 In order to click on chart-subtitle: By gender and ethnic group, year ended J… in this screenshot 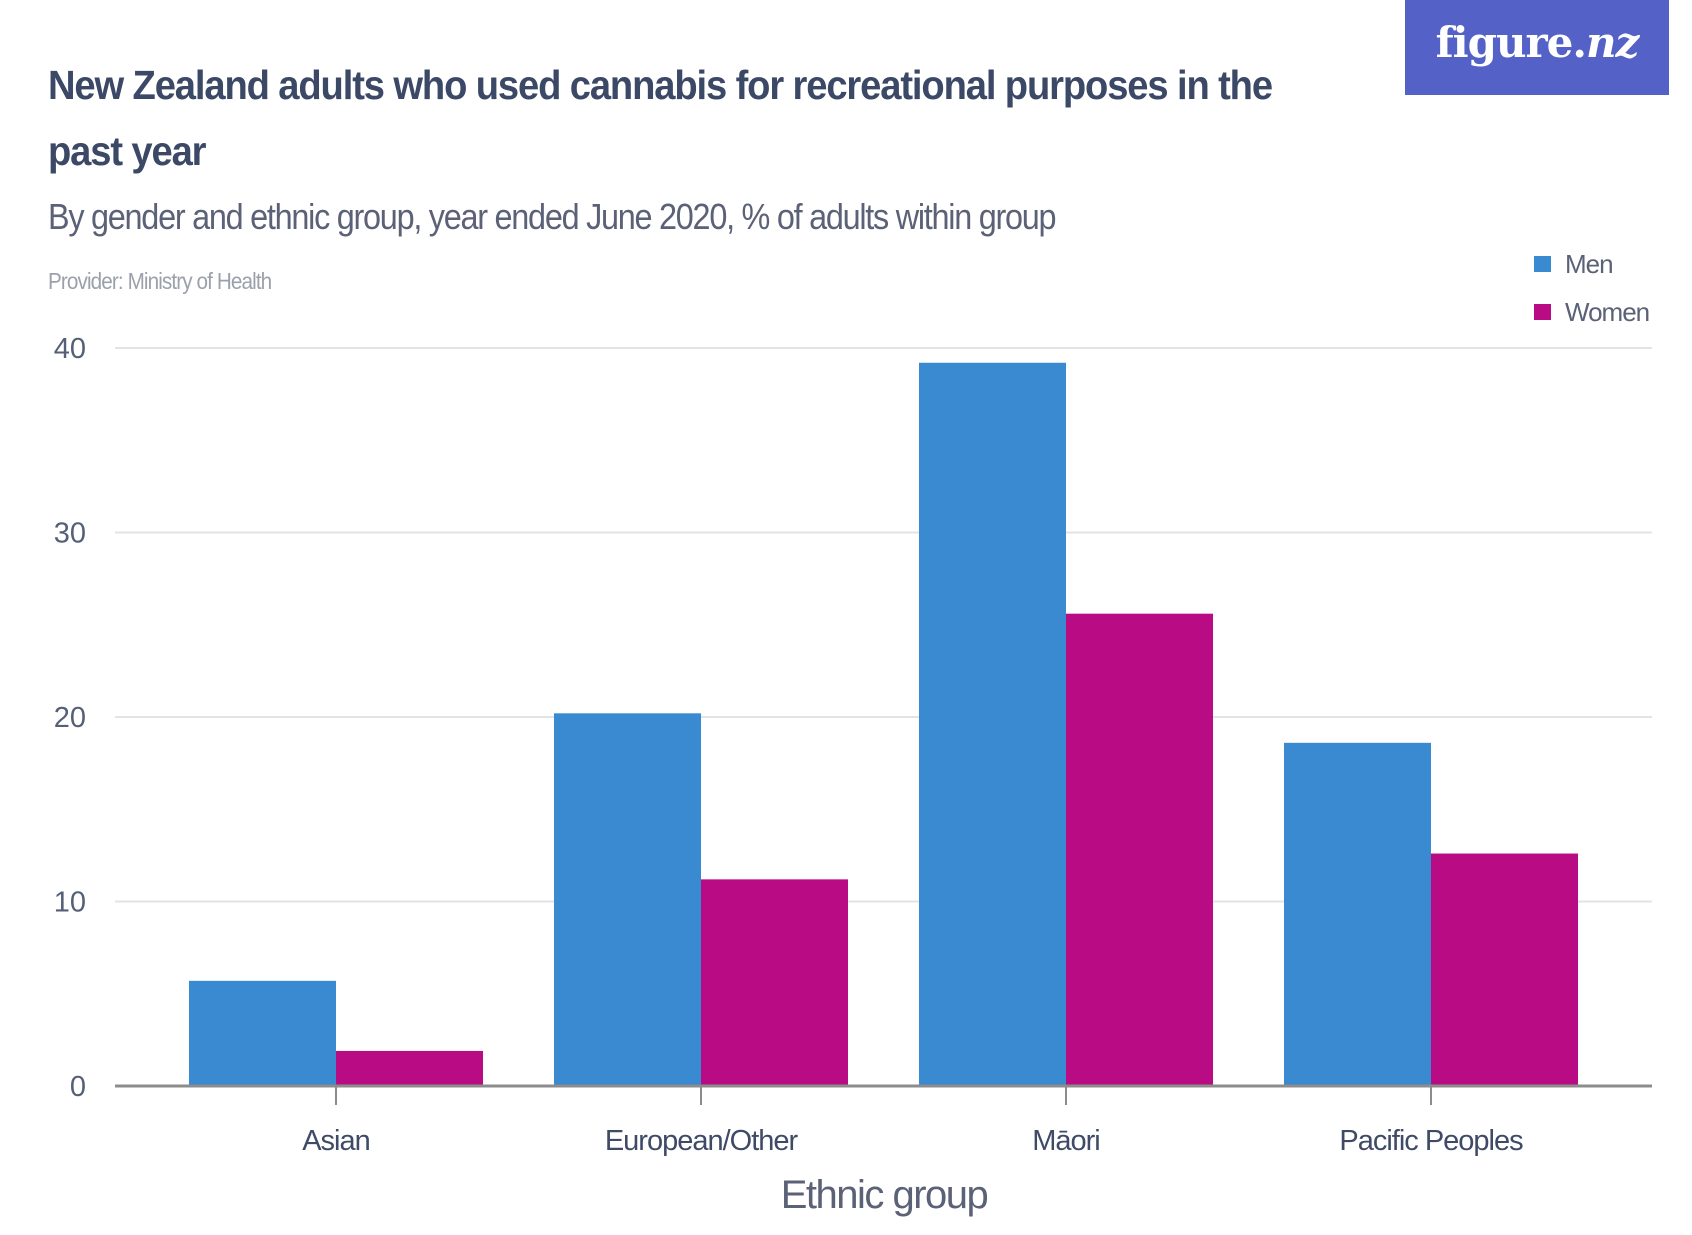, I will do `click(552, 216)`.